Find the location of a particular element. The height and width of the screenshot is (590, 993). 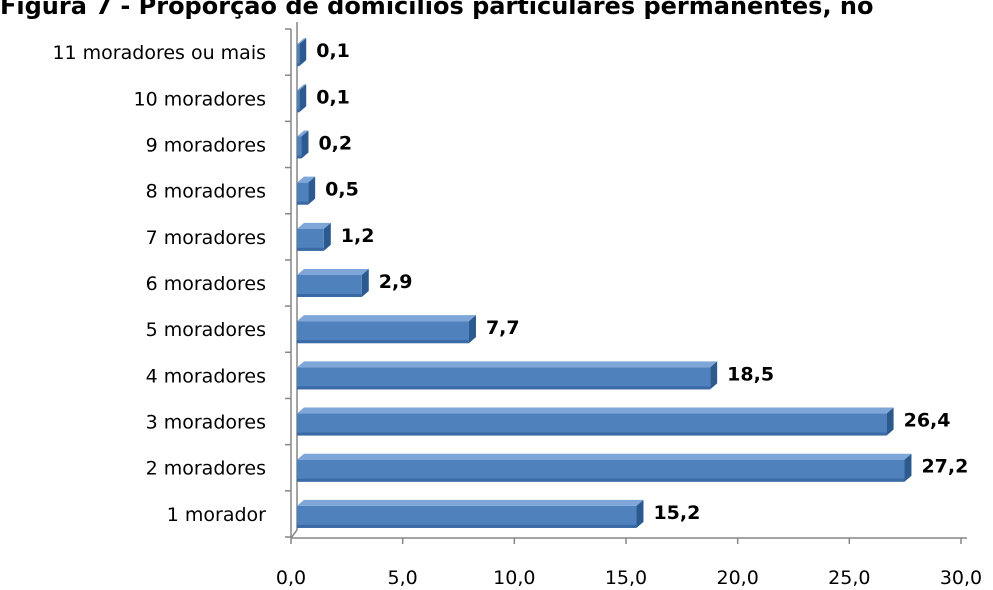

x-tick-label: 30,0 is located at coordinates (961, 578).